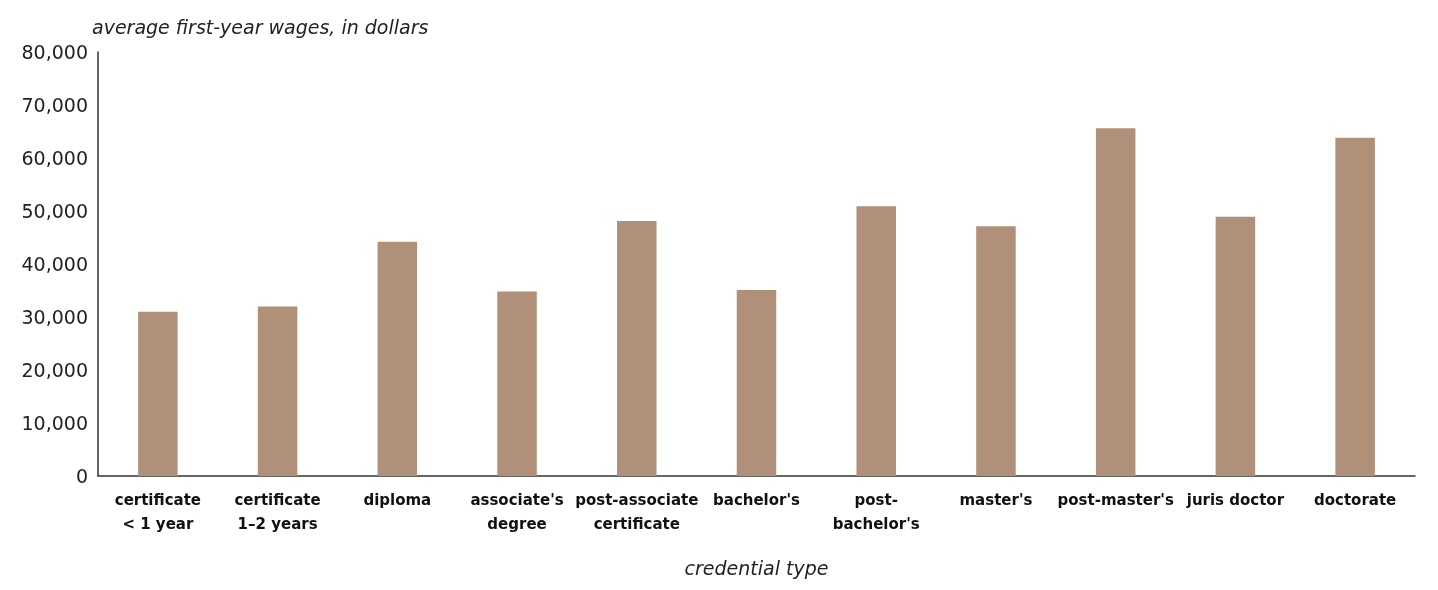 The image size is (1438, 590). Describe the element at coordinates (397, 500) in the screenshot. I see `x-tick-label: diploma` at that location.